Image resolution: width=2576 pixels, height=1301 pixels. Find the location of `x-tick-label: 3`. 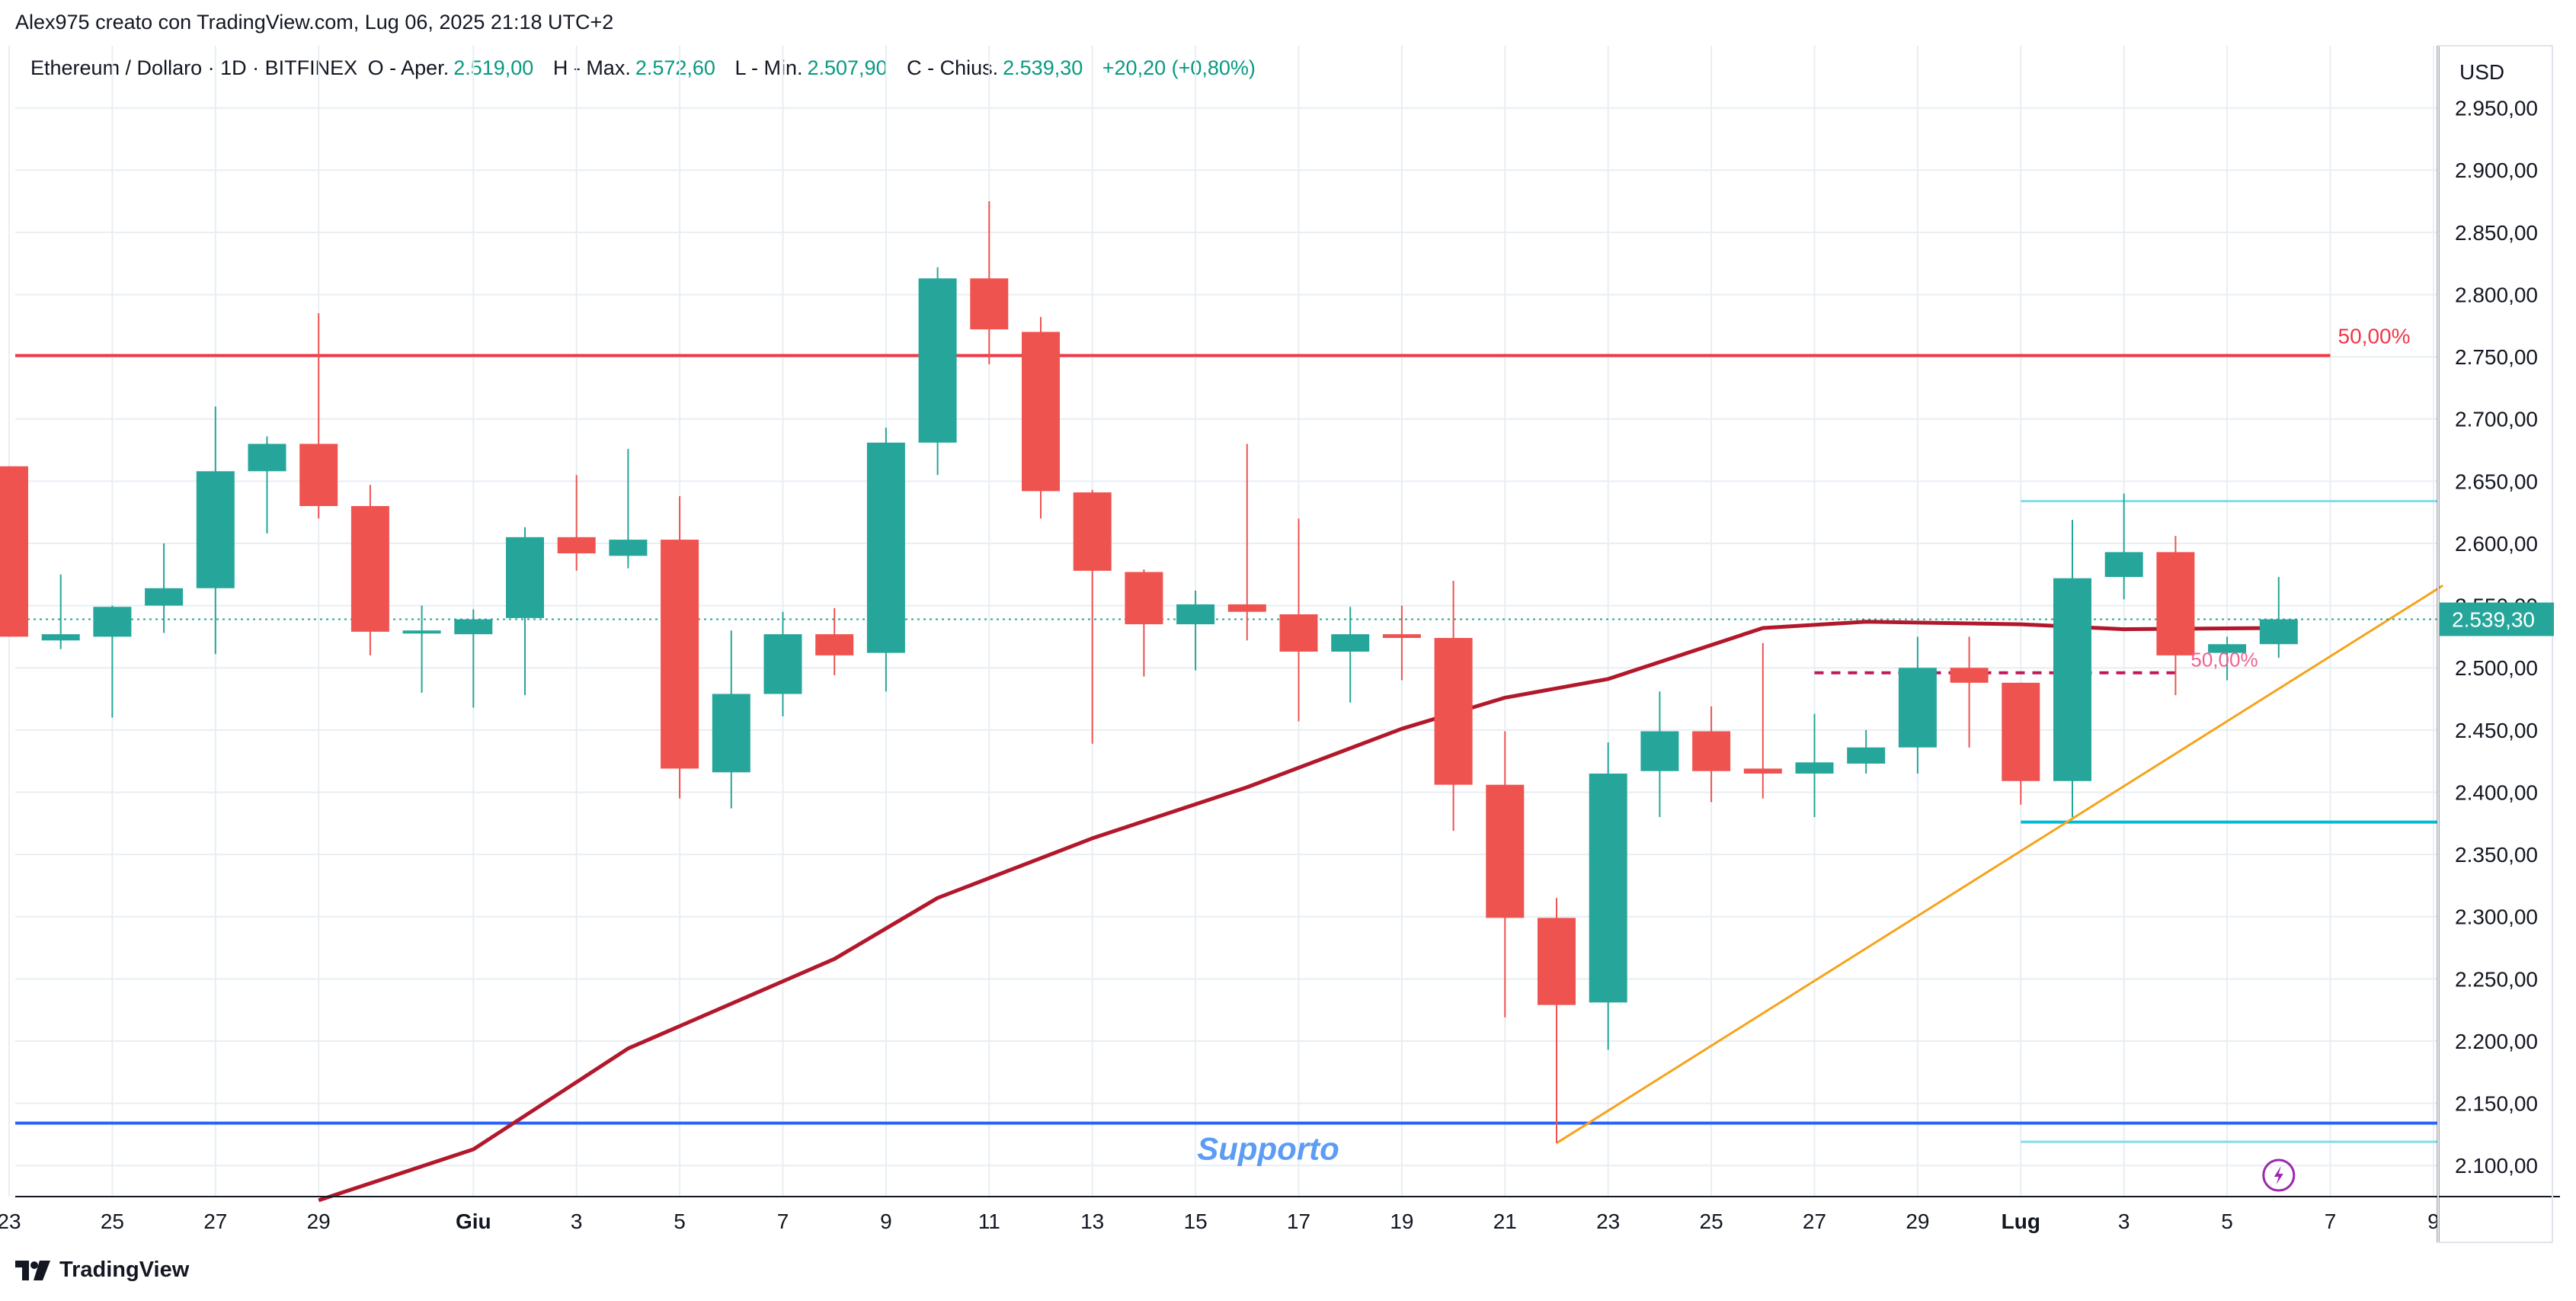

x-tick-label: 3 is located at coordinates (2124, 1221).